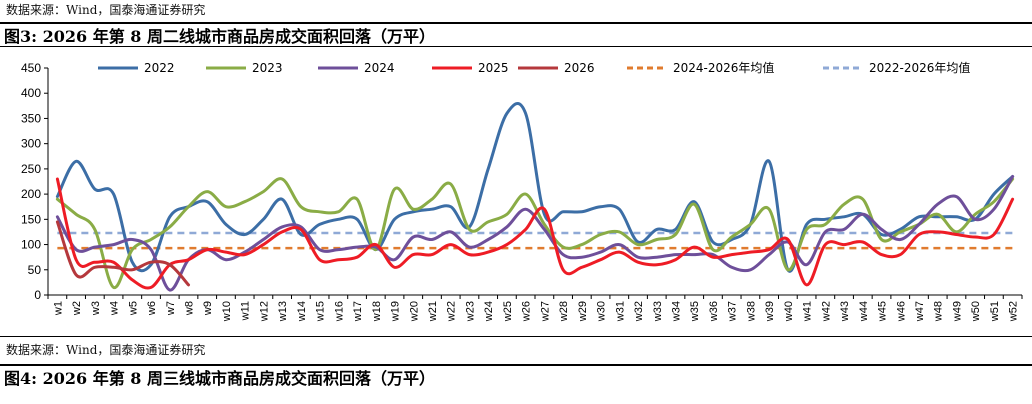  I want to click on x-tick-label: w51, so click(995, 311).